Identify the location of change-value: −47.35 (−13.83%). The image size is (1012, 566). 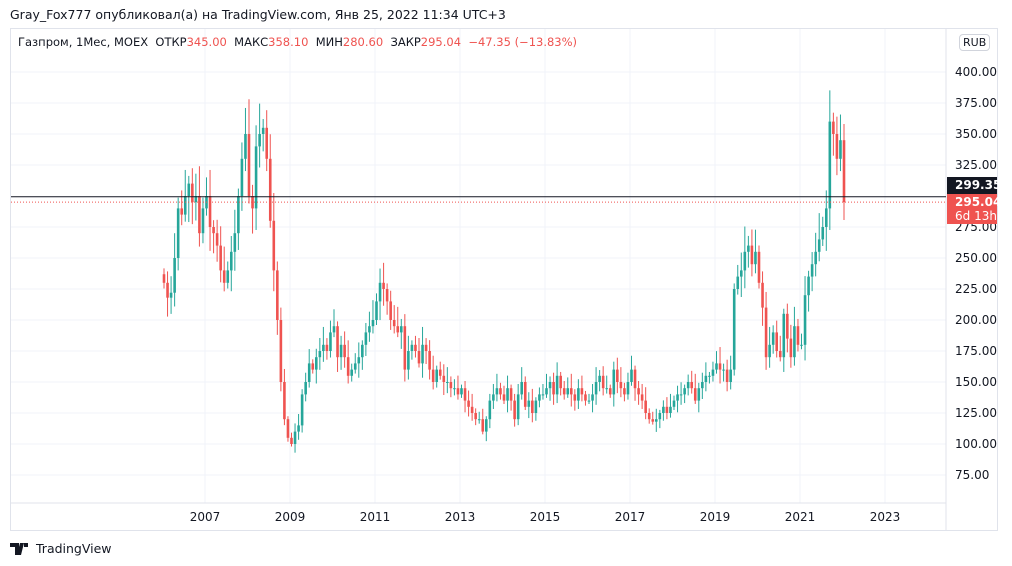
(523, 42).